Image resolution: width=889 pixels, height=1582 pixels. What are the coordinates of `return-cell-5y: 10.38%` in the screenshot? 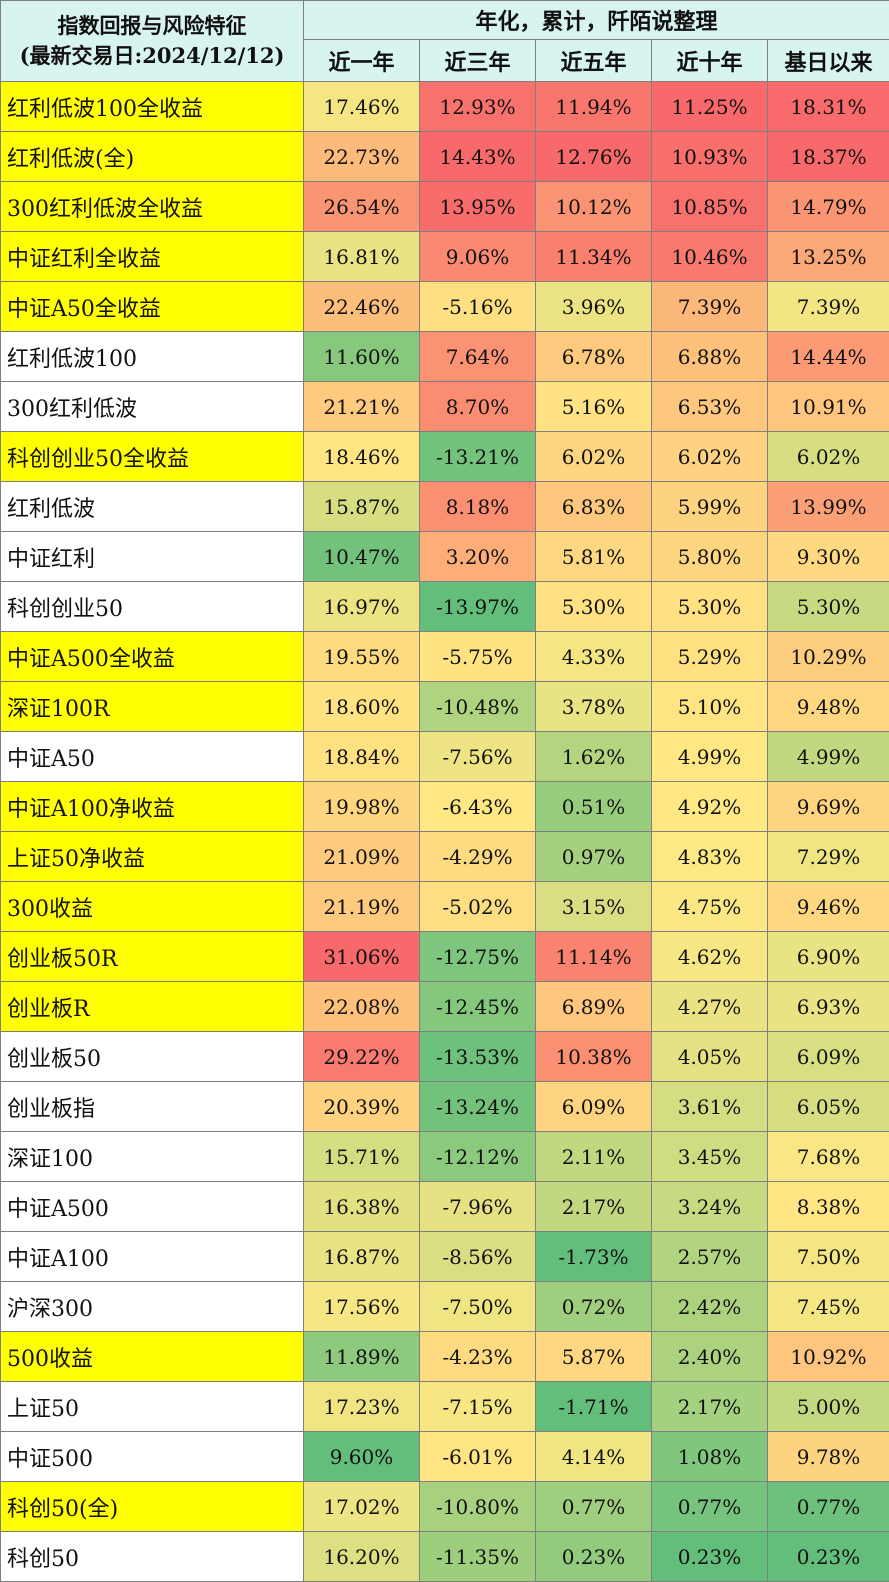 It's located at (594, 1057).